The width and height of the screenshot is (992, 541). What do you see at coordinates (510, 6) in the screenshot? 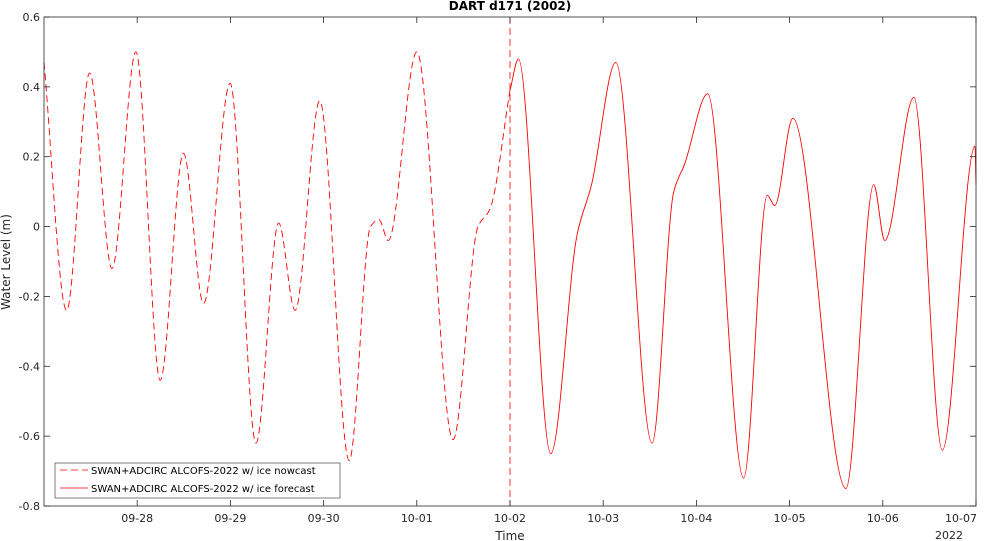
I see `chart-title: DART d171 (2002)` at bounding box center [510, 6].